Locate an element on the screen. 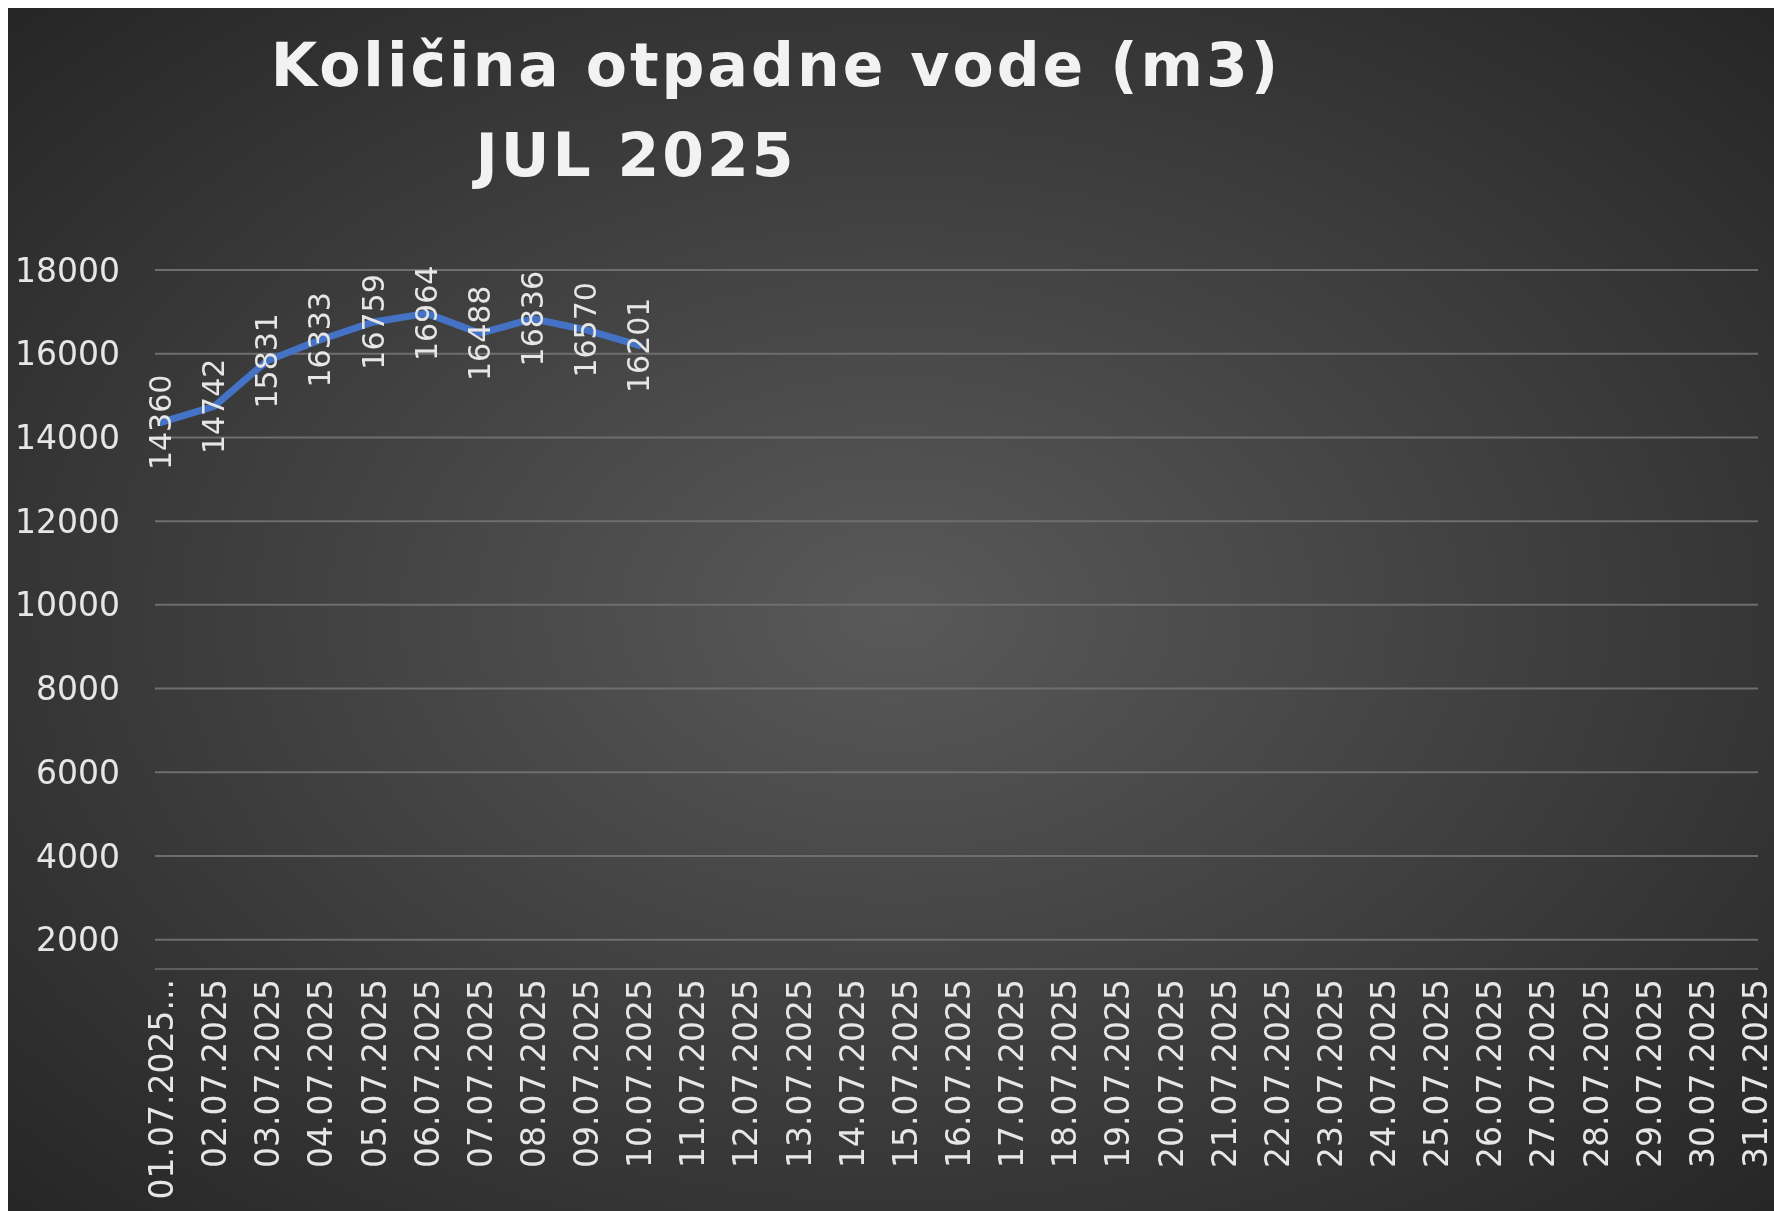  y-tick-label: 18000 is located at coordinates (67, 270).